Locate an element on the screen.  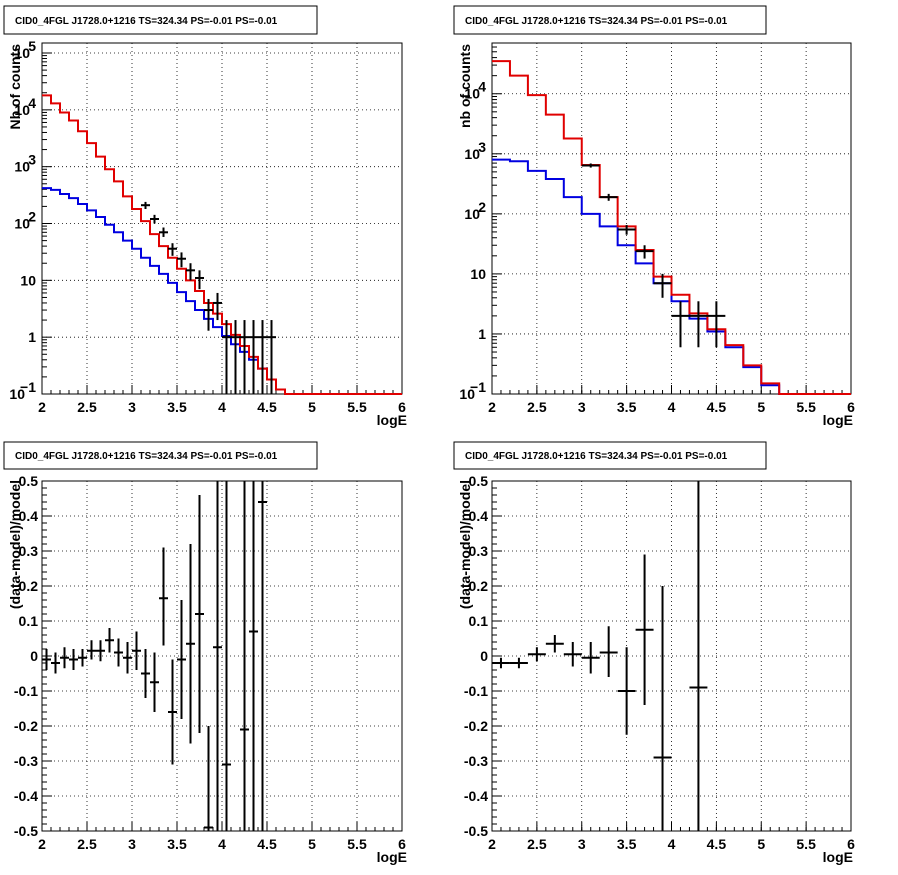
y-axis-label: nb of counts is located at coordinates (465, 86).